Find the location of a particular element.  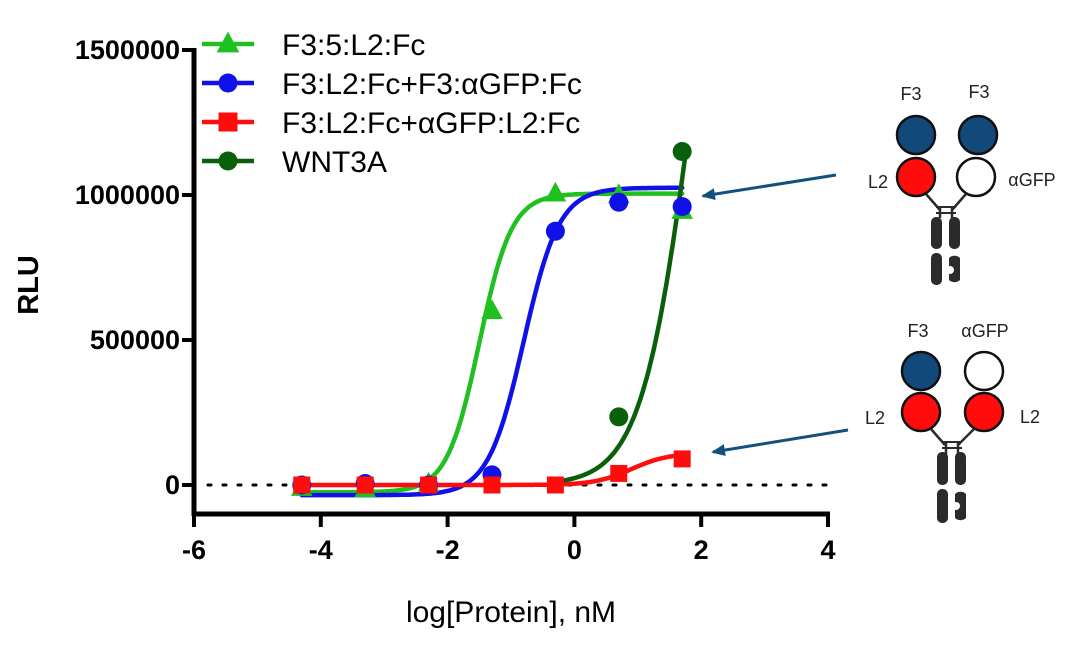

diagram-1-left-top-domain is located at coordinates (916, 135).